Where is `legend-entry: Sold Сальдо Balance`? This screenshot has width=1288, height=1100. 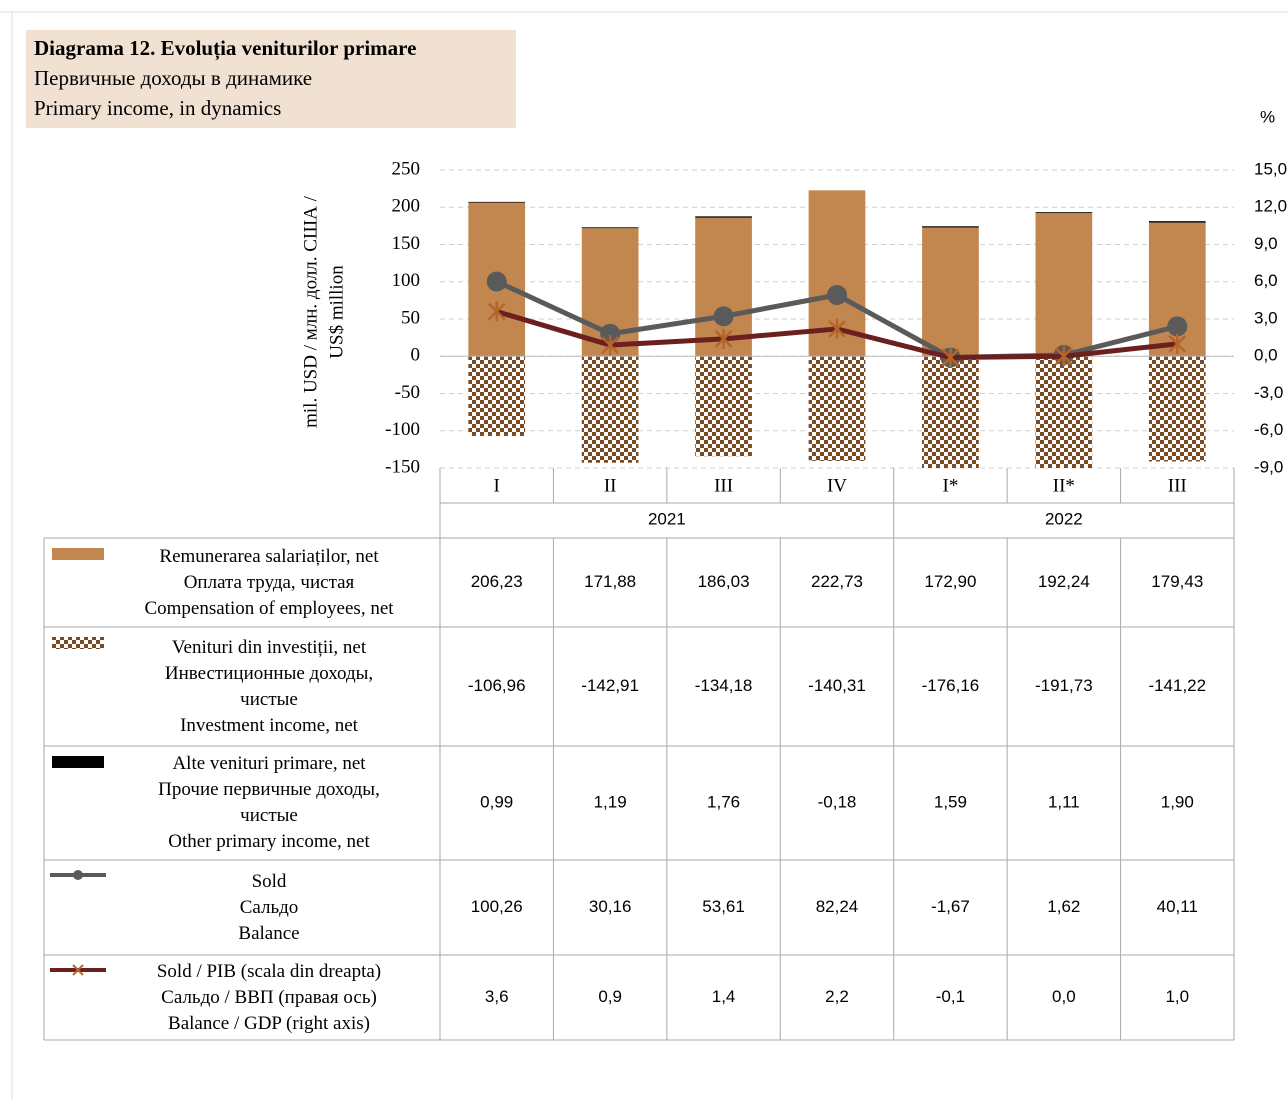
legend-entry: Sold Сальдо Balance is located at coordinates (269, 907).